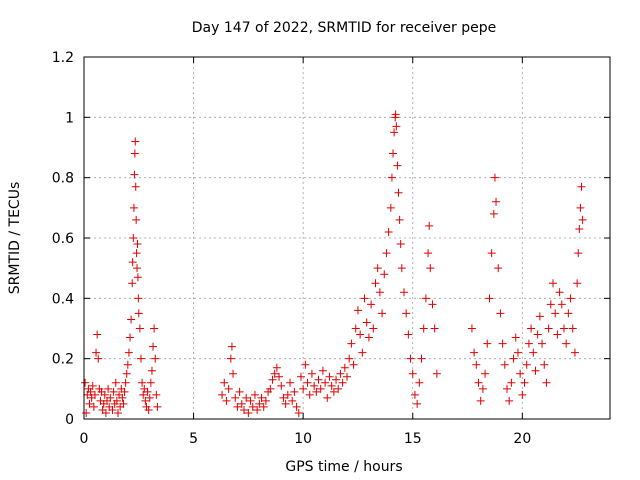  Describe the element at coordinates (69, 118) in the screenshot. I see `y-tick-label: 1` at that location.